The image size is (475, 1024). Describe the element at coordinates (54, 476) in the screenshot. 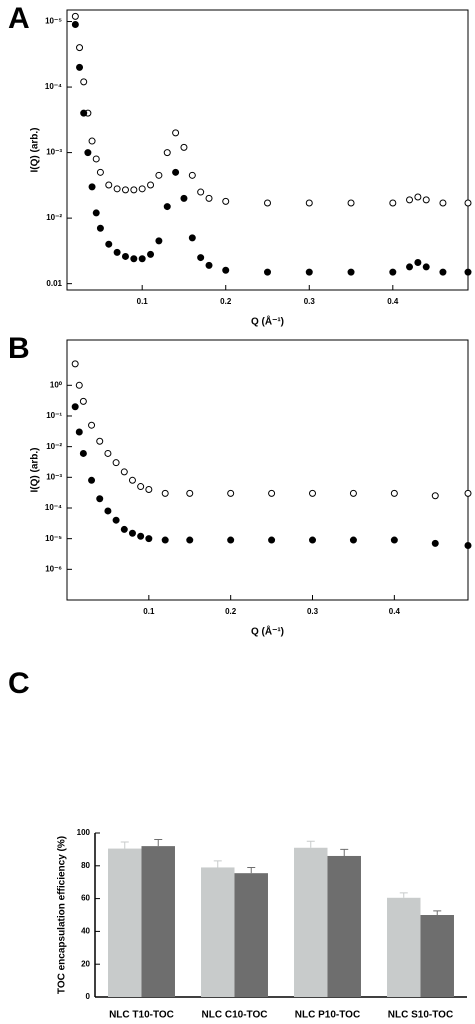

I see `y-tick-label: 10⁻³` at that location.